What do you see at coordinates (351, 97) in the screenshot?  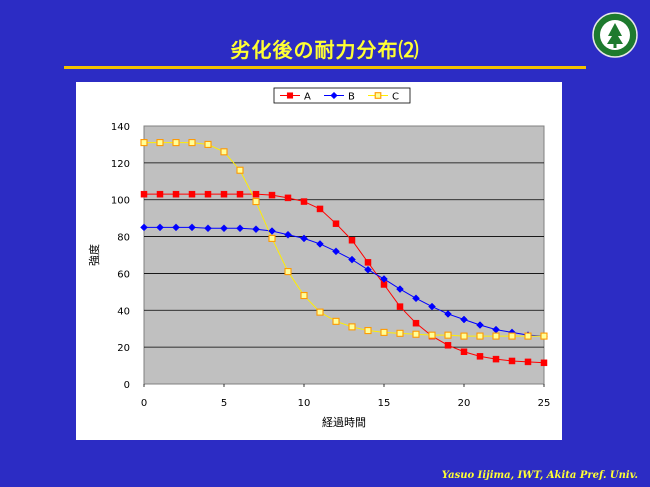 I see `legend-label-B: B` at bounding box center [351, 97].